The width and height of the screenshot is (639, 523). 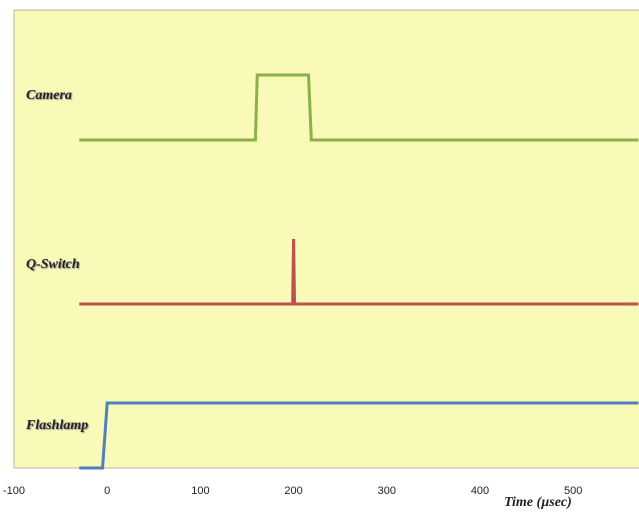 I want to click on x-tick-label: 100, so click(x=200, y=491).